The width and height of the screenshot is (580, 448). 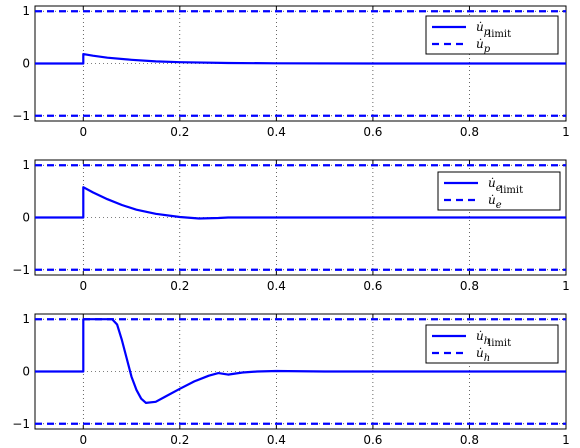 What do you see at coordinates (495, 185) in the screenshot?
I see `legend-series-label: u̇e` at bounding box center [495, 185].